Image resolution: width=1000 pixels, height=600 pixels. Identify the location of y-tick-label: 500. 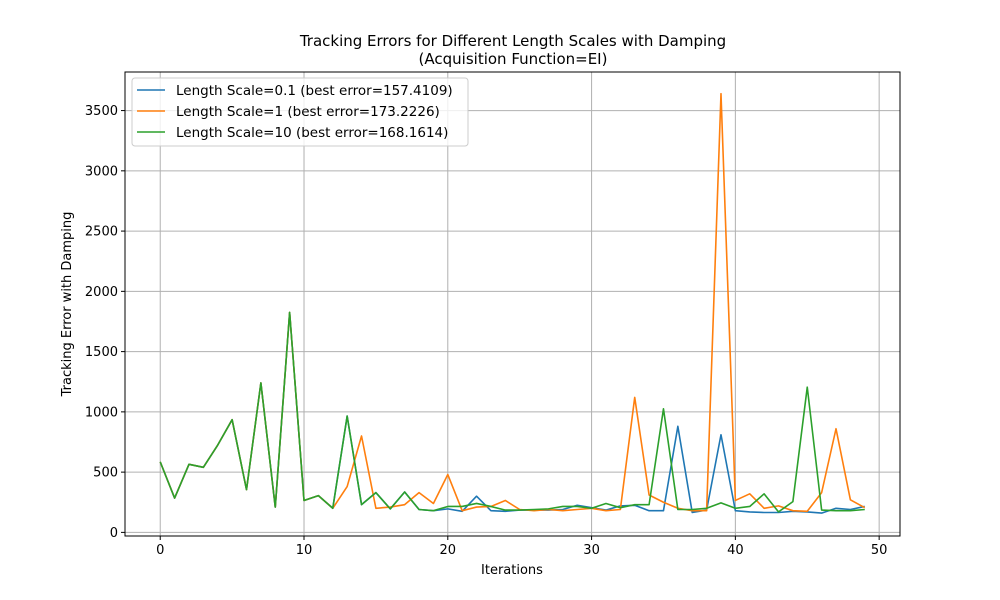
(105, 473).